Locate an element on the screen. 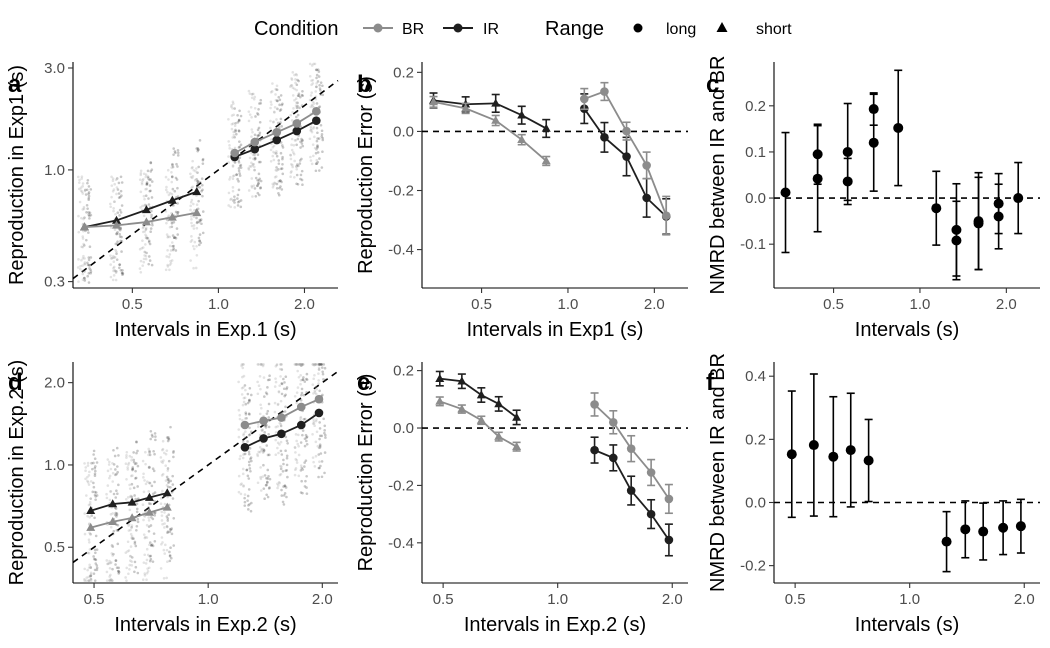  legend-long-label: long is located at coordinates (681, 29).